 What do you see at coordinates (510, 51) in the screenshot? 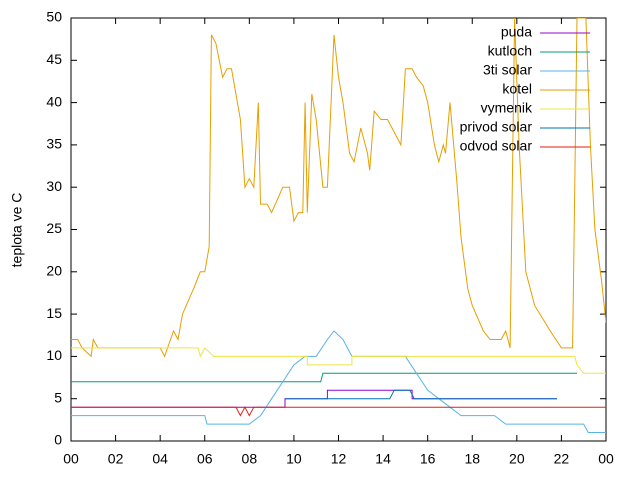
I see `legend-label: kutloch` at bounding box center [510, 51].